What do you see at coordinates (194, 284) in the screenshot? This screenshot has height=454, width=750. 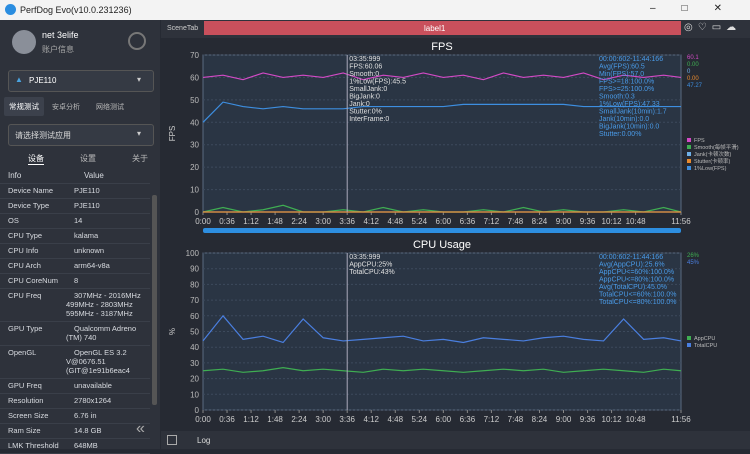 I see `y-tick-label: 80` at bounding box center [194, 284].